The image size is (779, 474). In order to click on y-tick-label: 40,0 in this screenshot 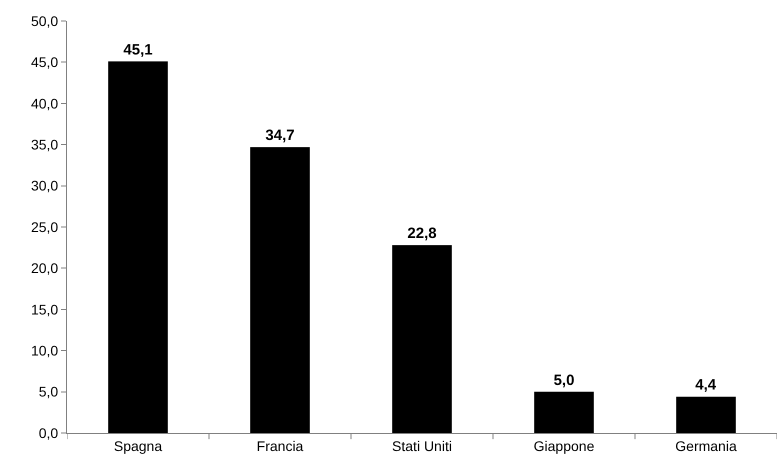, I will do `click(44, 103)`.